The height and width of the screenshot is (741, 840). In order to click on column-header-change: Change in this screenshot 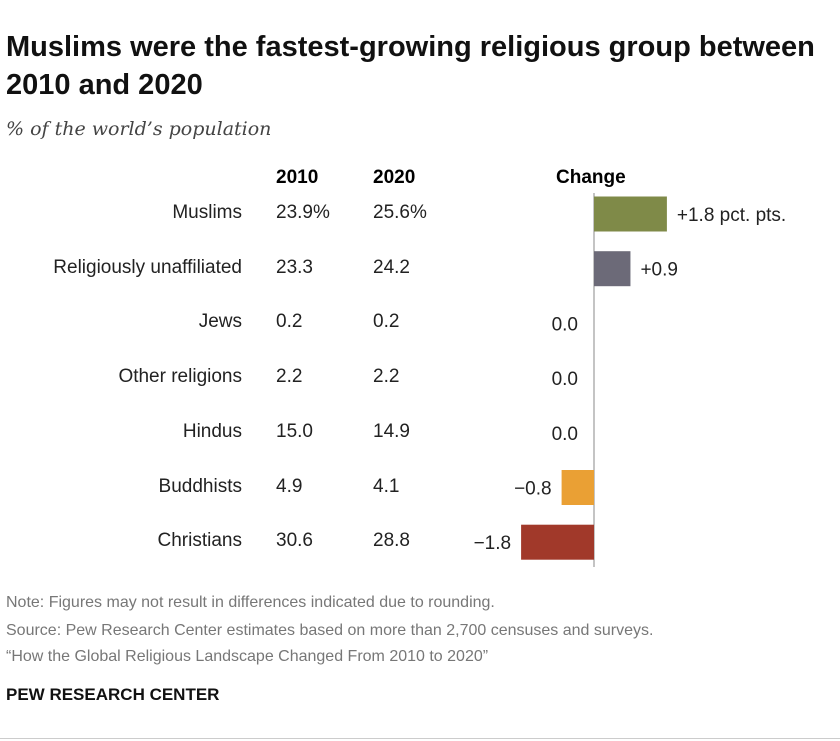, I will do `click(591, 177)`.